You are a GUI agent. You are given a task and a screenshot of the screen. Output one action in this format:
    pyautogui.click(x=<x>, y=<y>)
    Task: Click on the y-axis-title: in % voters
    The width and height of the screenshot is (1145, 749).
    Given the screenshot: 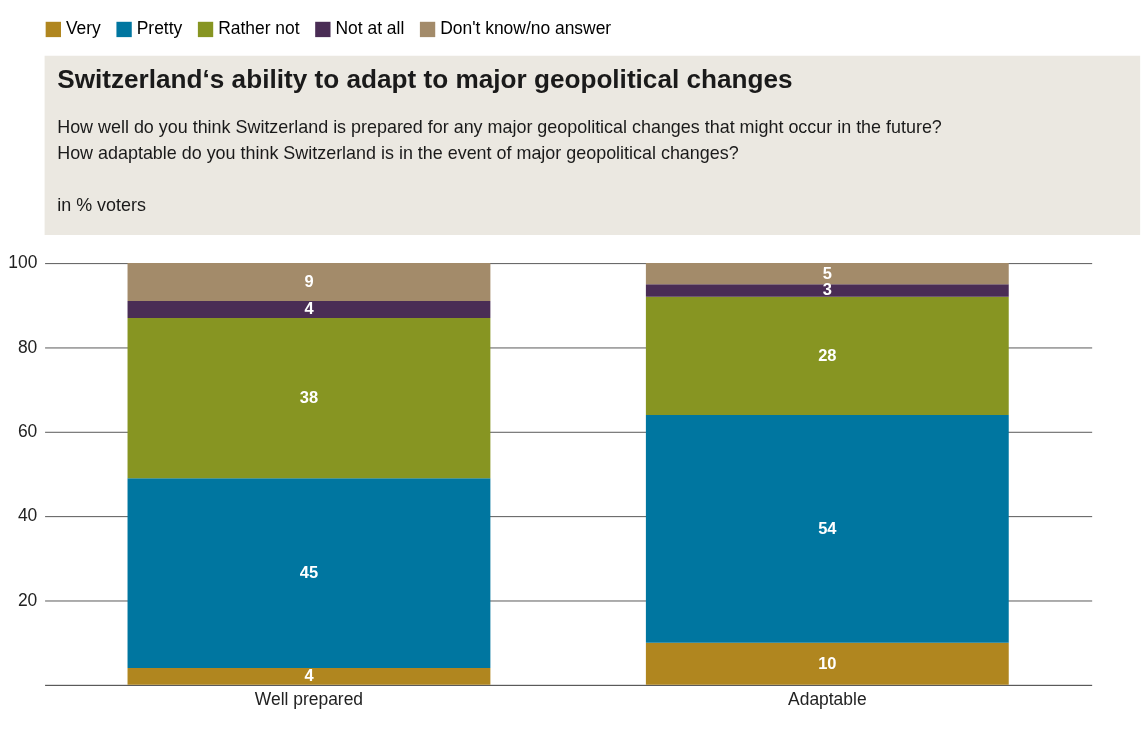 What is the action you would take?
    pyautogui.click(x=101, y=204)
    